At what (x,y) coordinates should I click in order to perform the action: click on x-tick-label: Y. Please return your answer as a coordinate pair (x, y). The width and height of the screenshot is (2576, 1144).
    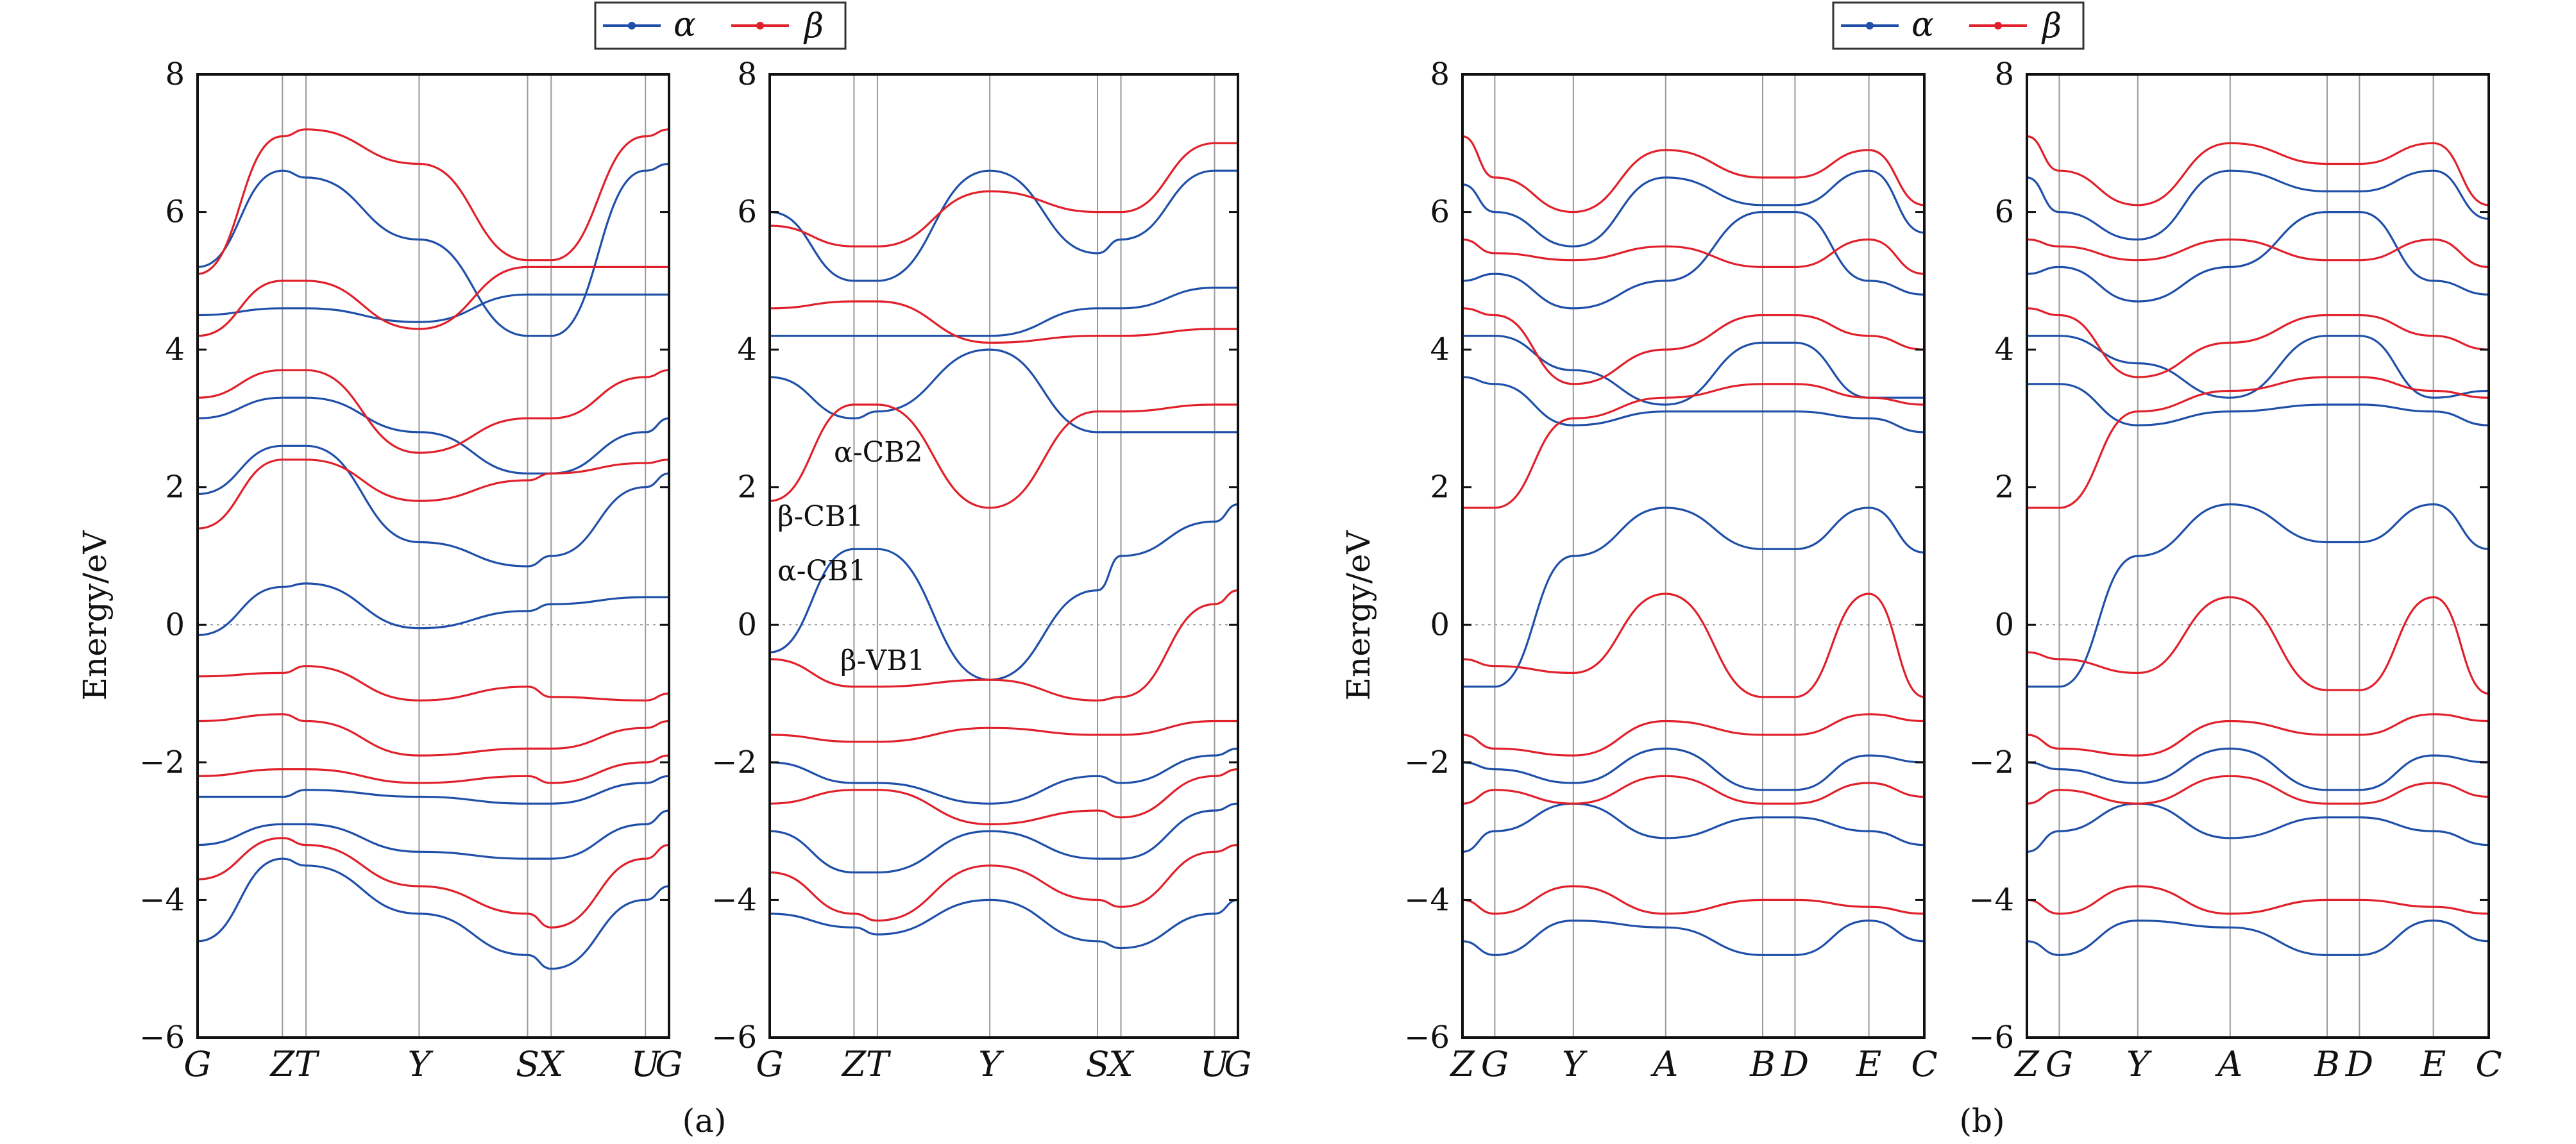
    Looking at the image, I should click on (421, 1064).